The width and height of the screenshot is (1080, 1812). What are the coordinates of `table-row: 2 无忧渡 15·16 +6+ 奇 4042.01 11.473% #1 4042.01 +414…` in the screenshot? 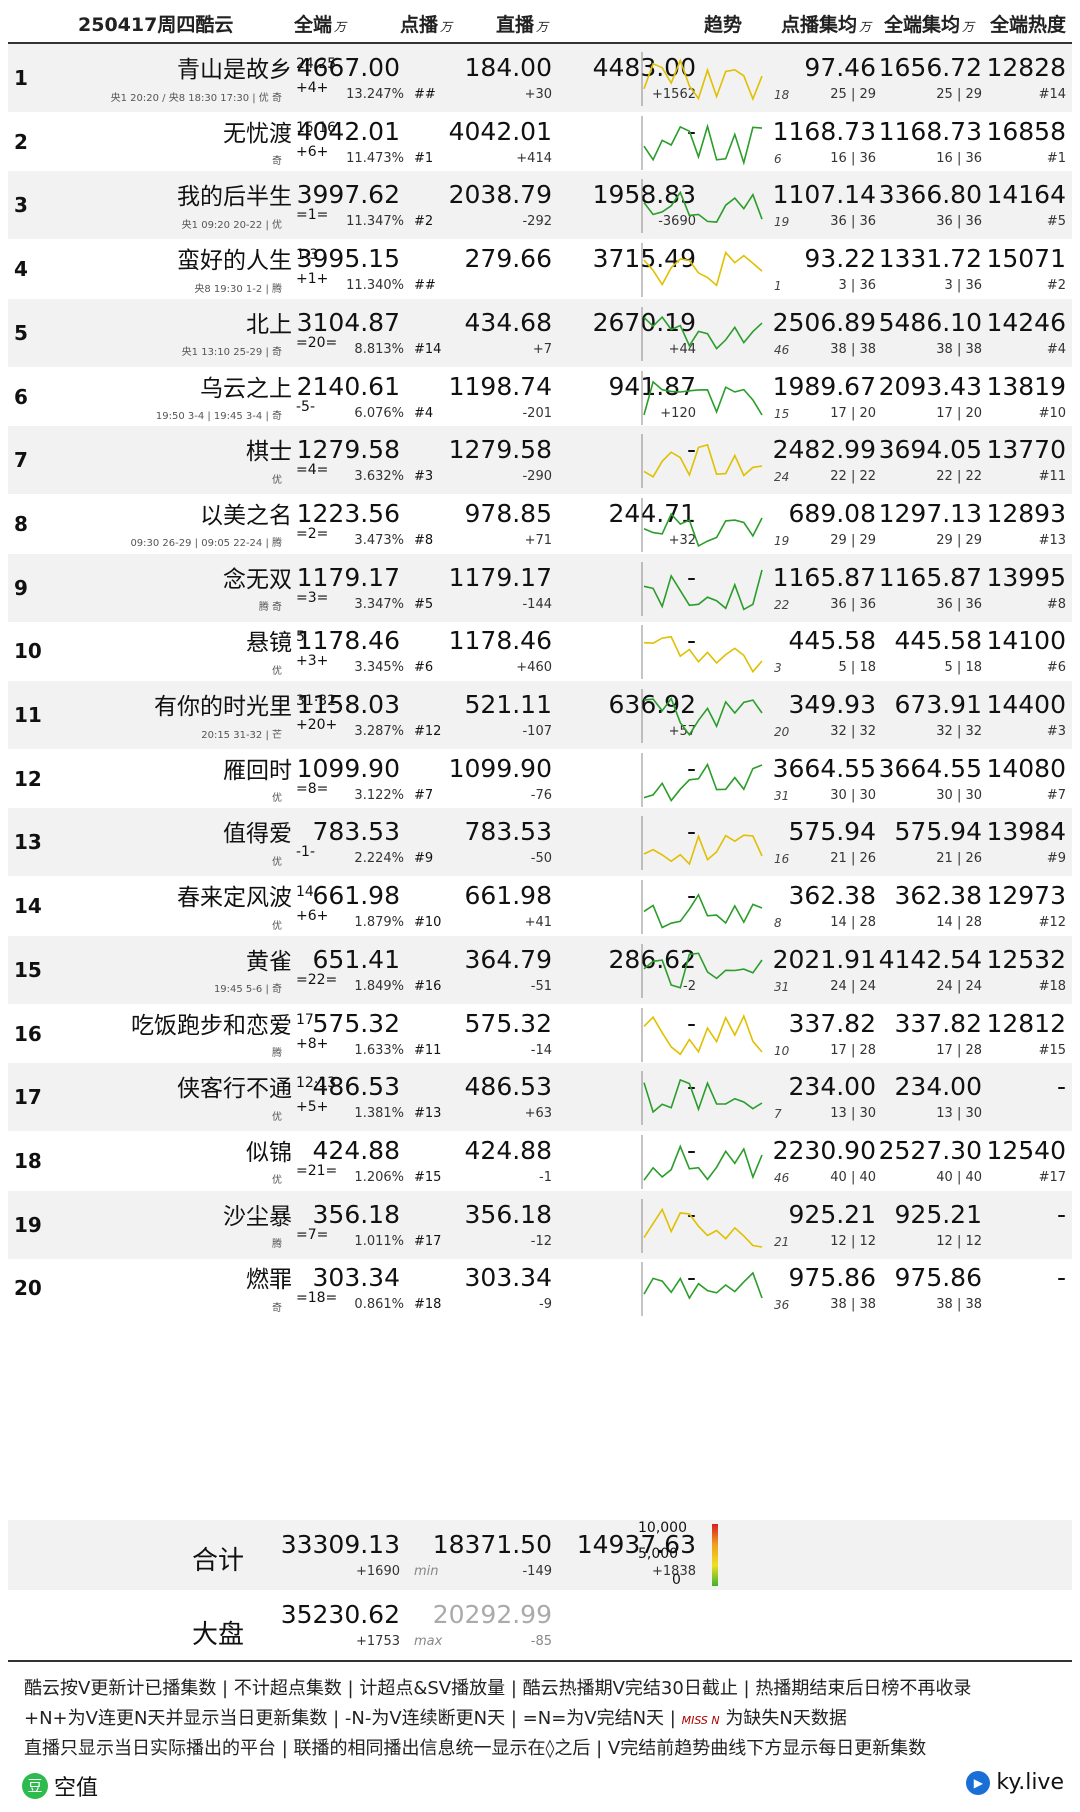 It's located at (540, 142).